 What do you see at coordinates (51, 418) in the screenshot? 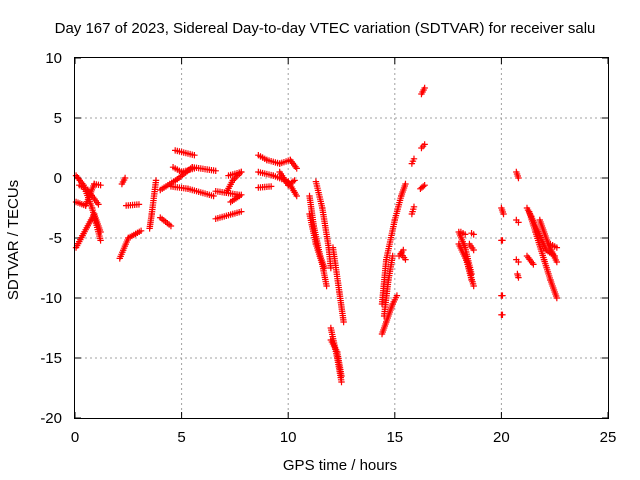
I see `y-tick-label: -20` at bounding box center [51, 418].